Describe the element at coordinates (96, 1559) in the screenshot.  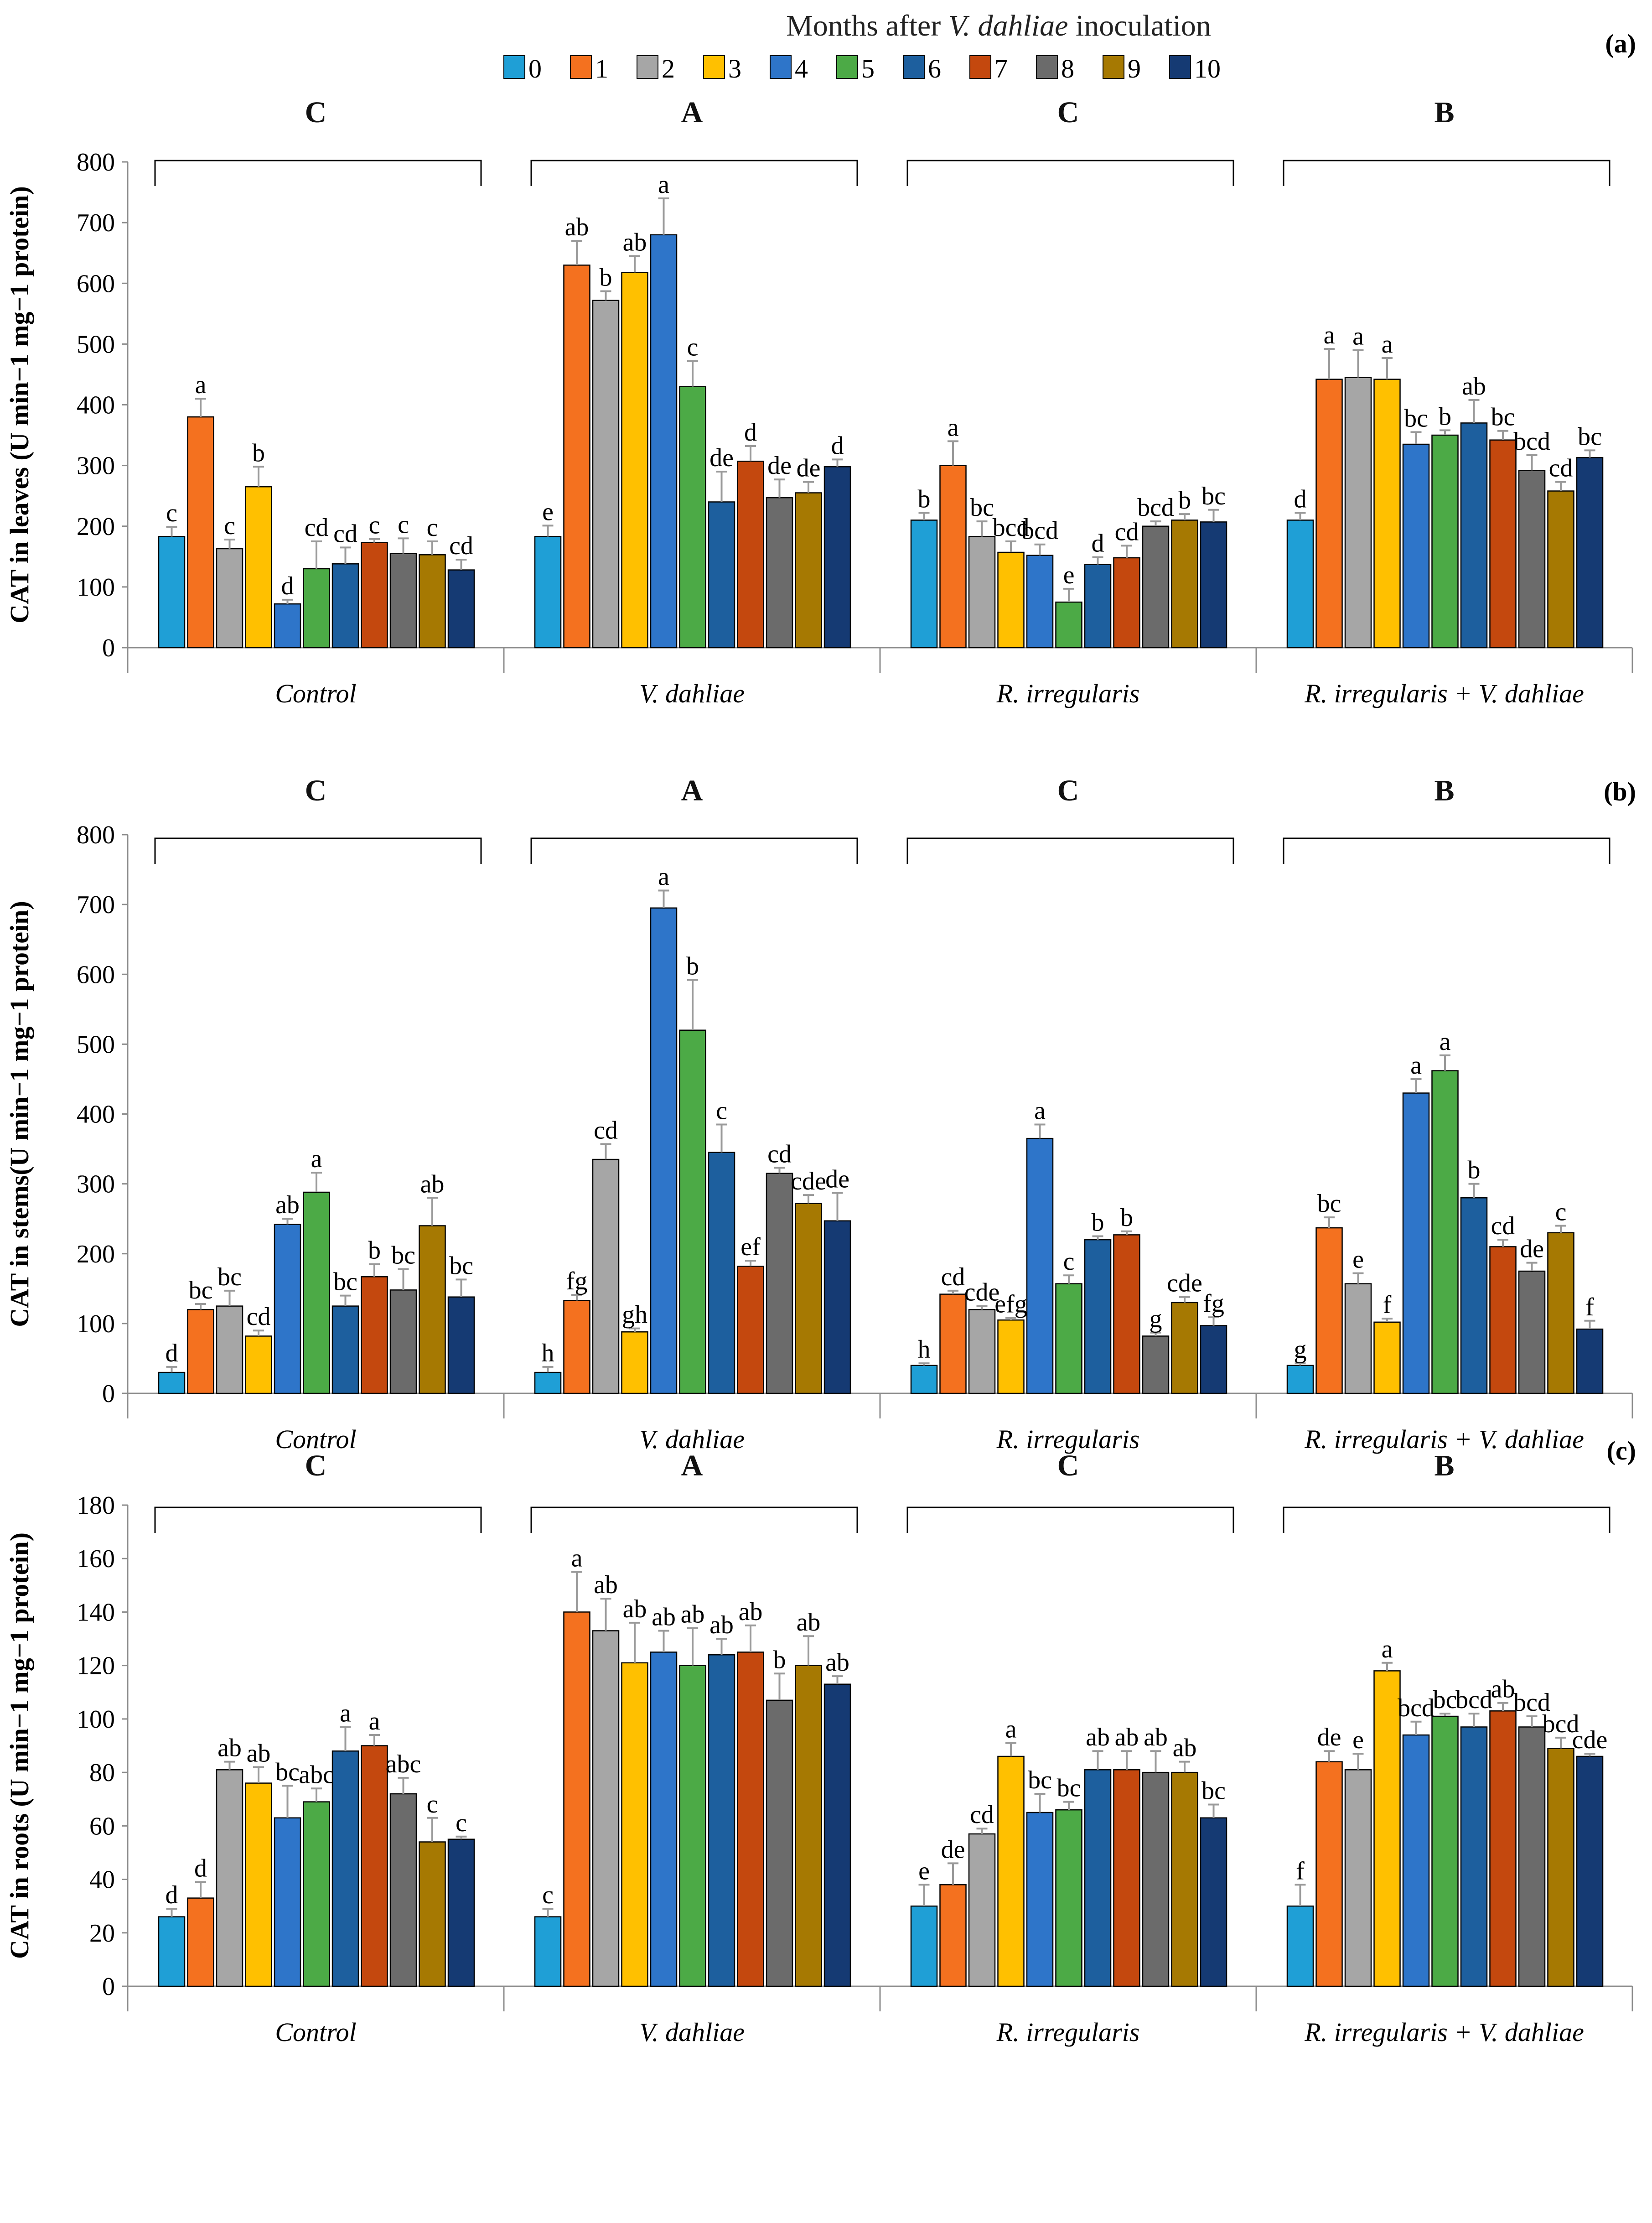
I see `y-tick-label: 160` at that location.